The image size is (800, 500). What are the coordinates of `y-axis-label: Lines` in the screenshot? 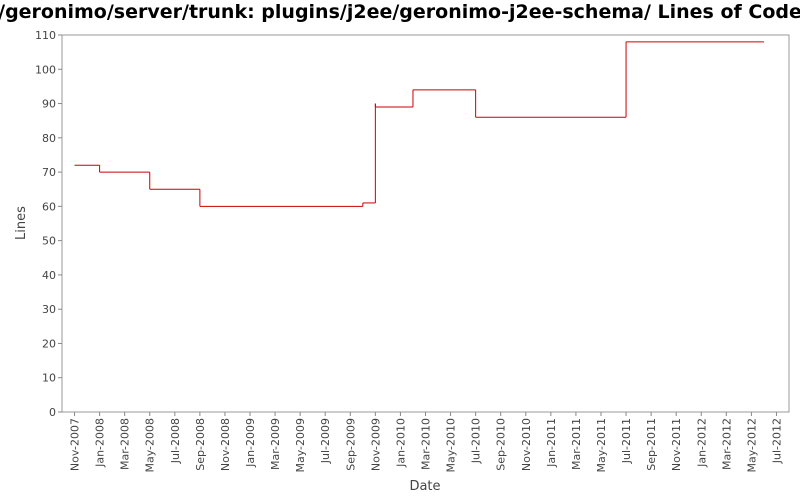 It's located at (21, 223).